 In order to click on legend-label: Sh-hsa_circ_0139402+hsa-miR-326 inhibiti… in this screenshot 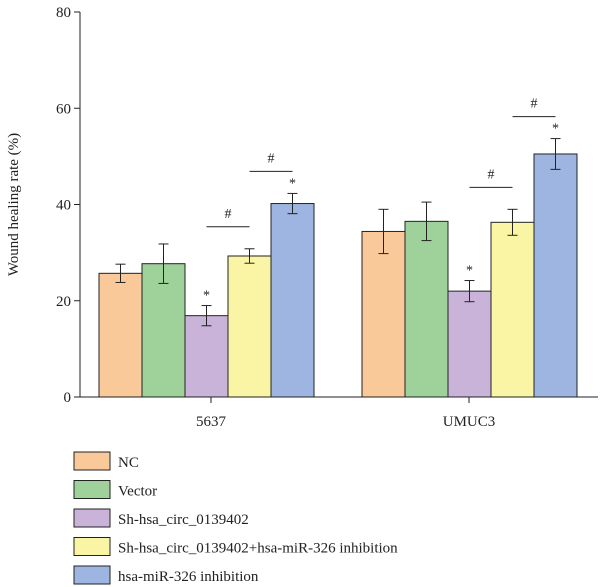, I will do `click(258, 549)`.